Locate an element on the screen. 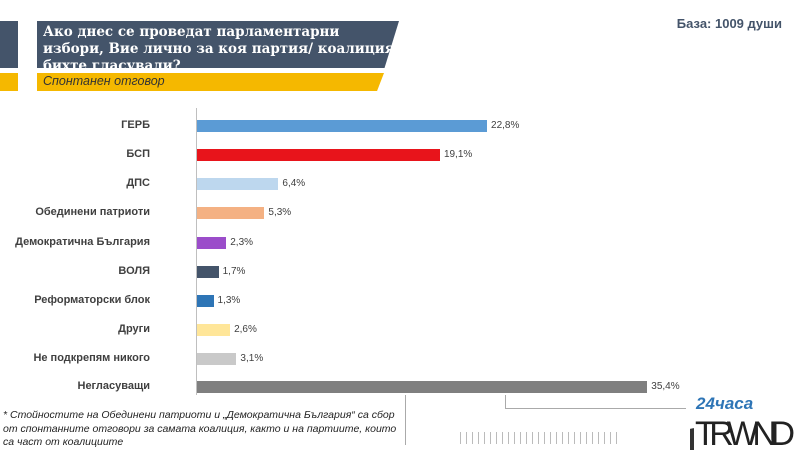 This screenshot has width=800, height=455. data-label: 1,3% is located at coordinates (229, 300).